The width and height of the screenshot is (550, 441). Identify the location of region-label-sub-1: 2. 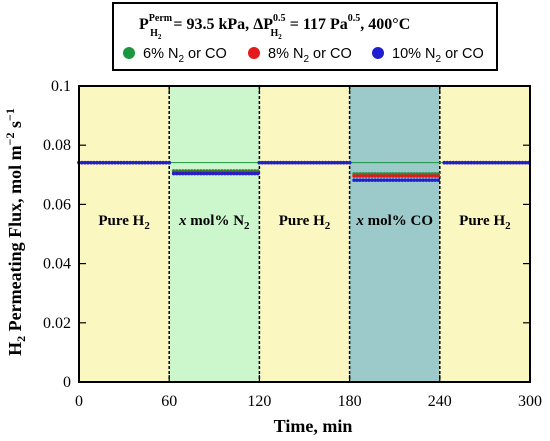
(247, 226).